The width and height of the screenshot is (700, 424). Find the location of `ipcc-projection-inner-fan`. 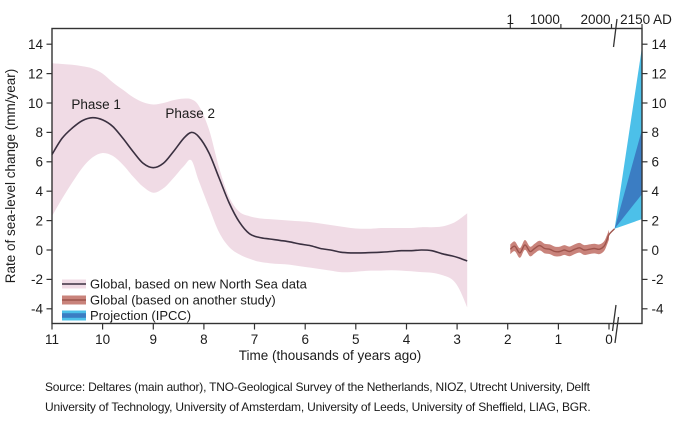

ipcc-projection-inner-fan is located at coordinates (628, 179).